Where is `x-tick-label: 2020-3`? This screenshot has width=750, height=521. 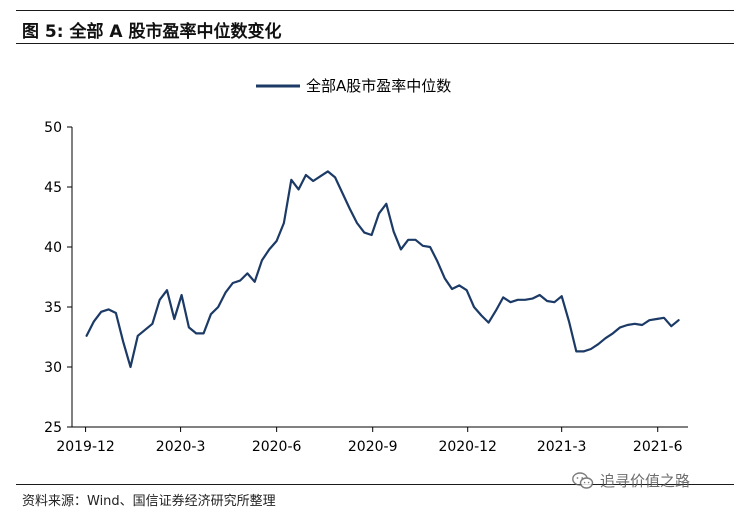 x-tick-label: 2020-3 is located at coordinates (181, 447).